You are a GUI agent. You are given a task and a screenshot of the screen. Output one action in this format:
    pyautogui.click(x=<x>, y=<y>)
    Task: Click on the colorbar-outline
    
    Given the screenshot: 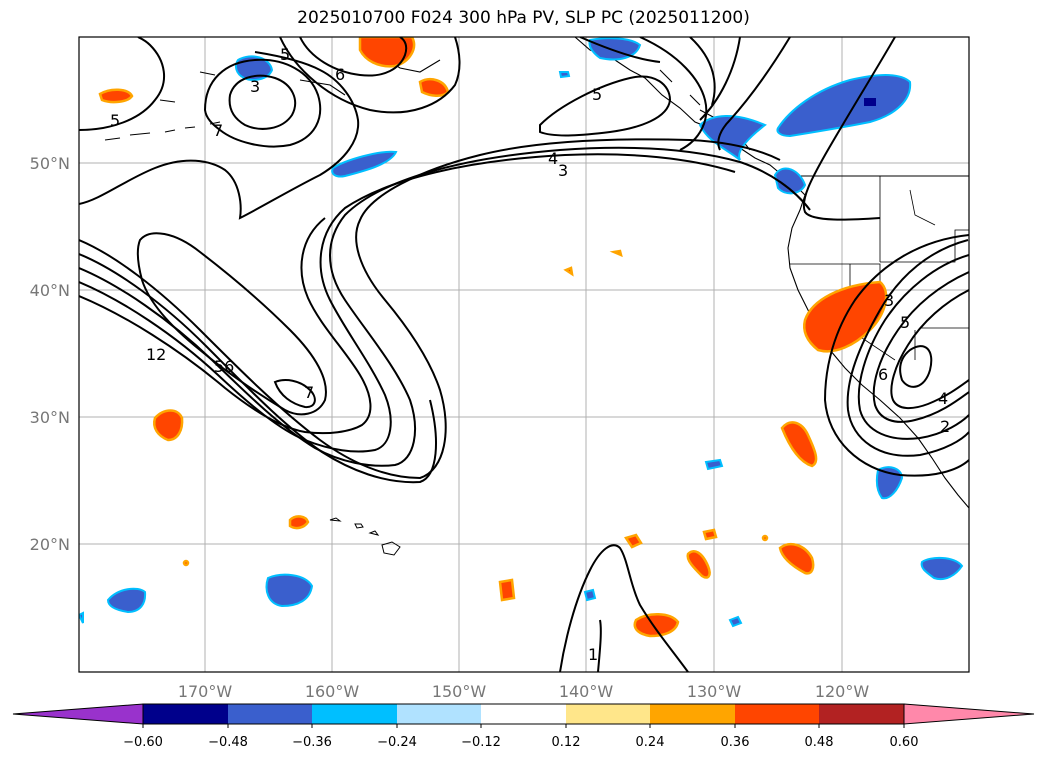 What is the action you would take?
    pyautogui.click(x=523, y=714)
    